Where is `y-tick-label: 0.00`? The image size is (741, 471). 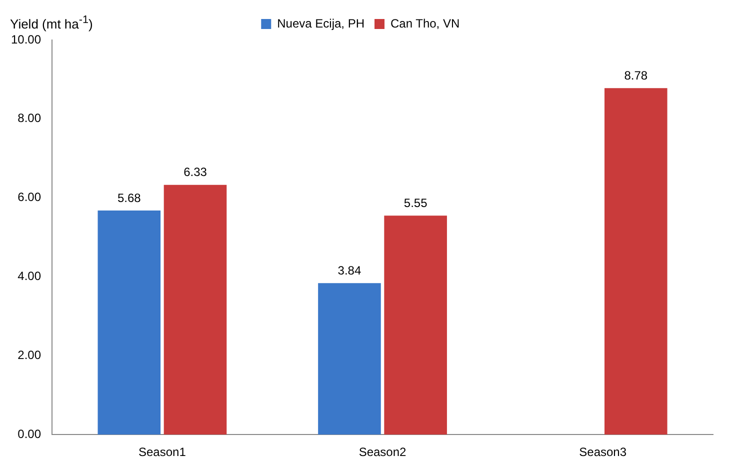 y-tick-label: 0.00 is located at coordinates (30, 433).